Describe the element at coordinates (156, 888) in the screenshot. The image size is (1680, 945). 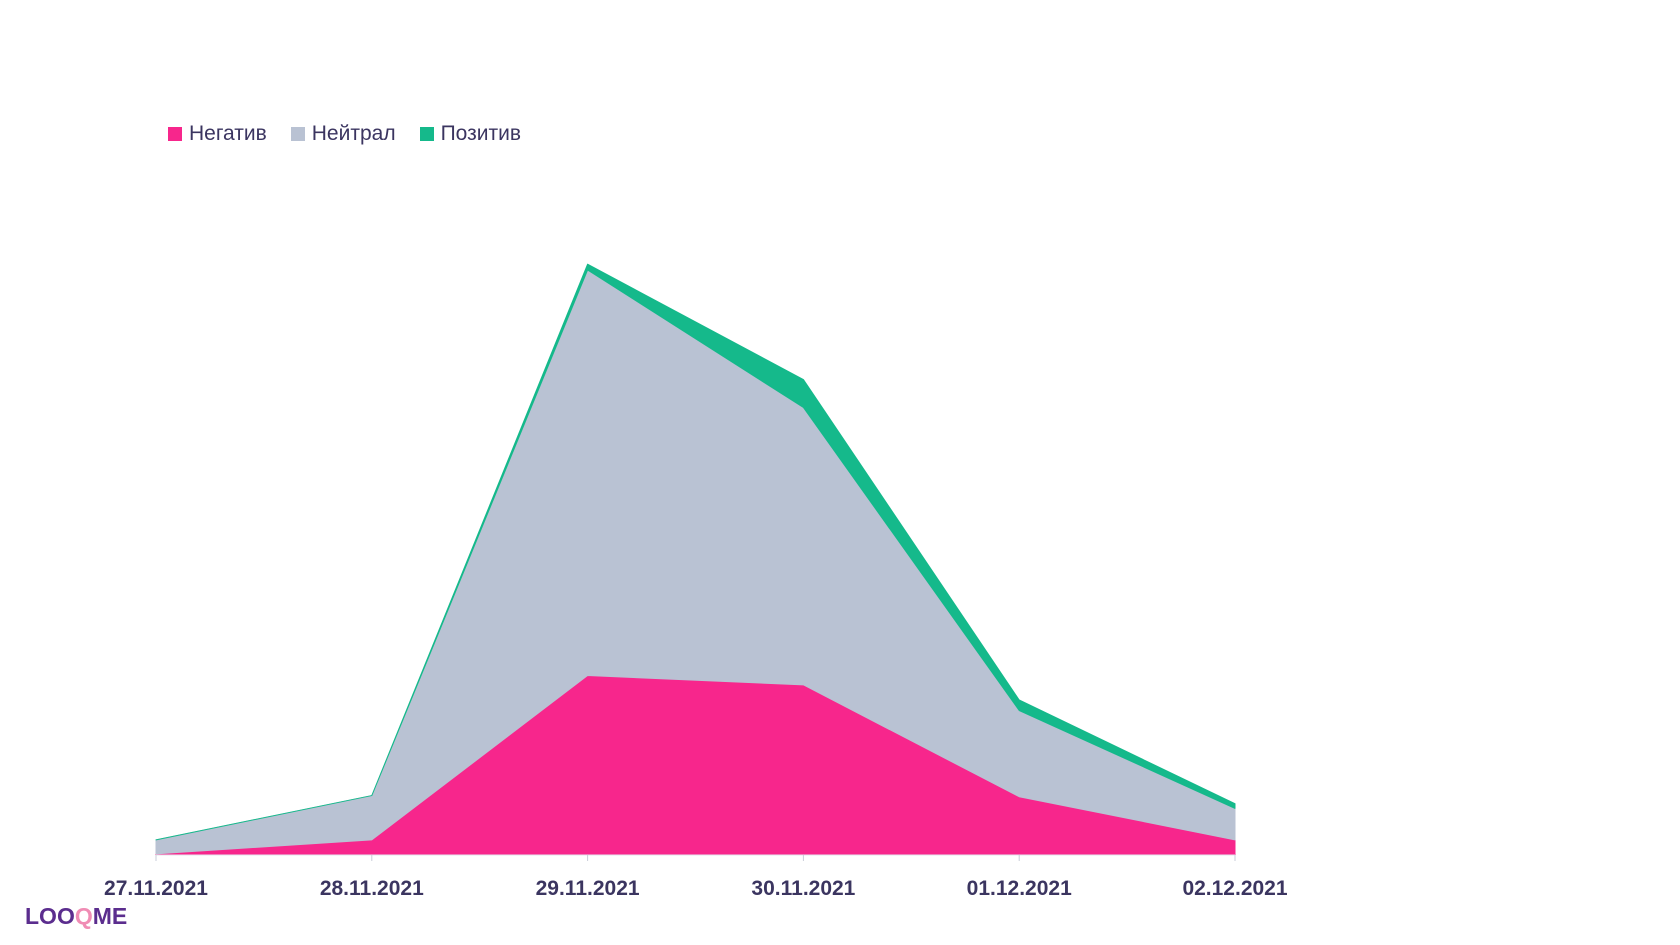
I see `x-tick-label: 27.11.2021` at that location.